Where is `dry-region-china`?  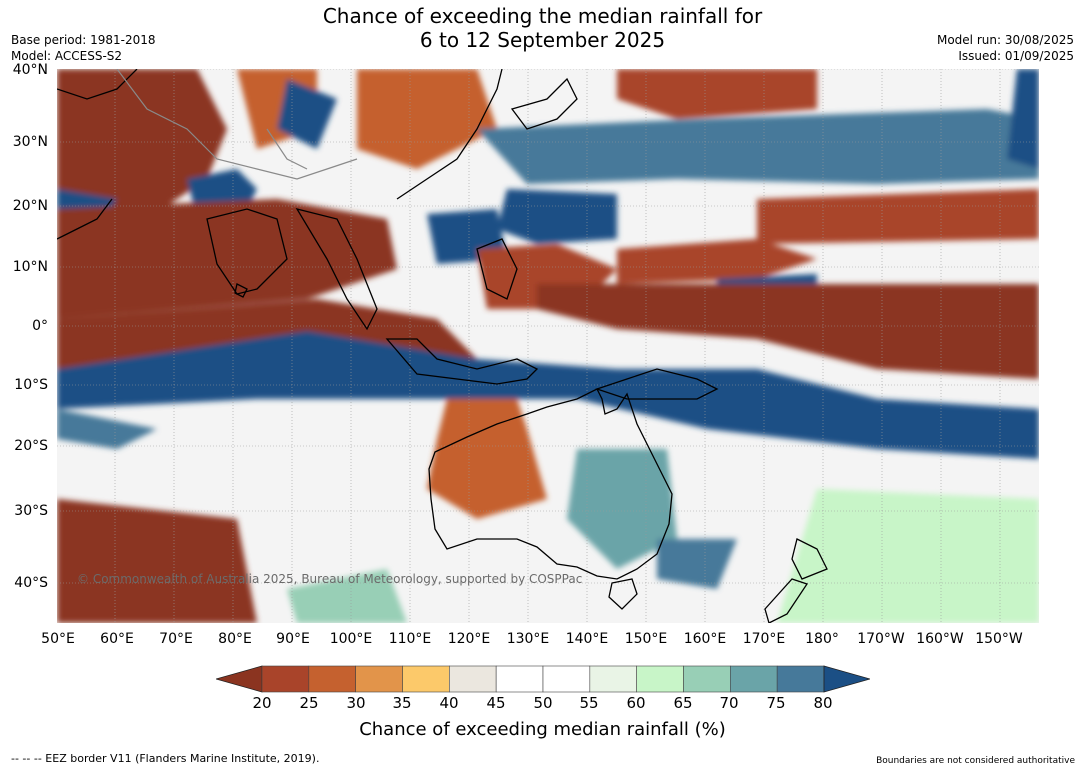 dry-region-china is located at coordinates (427, 119).